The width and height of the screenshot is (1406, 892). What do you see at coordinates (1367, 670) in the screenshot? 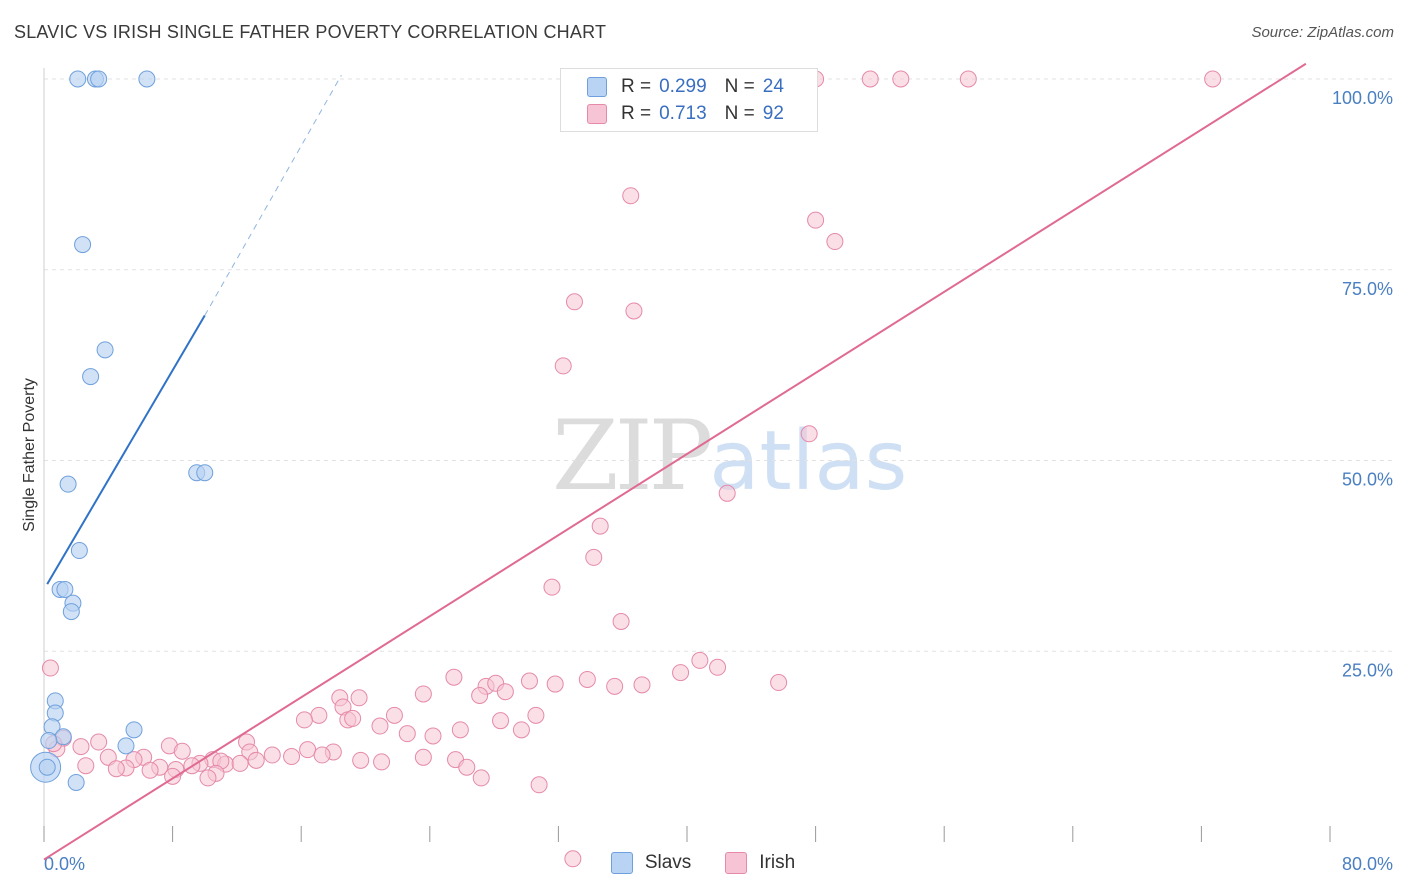
I see `y-tick-label-0: 25.0%` at bounding box center [1367, 670].